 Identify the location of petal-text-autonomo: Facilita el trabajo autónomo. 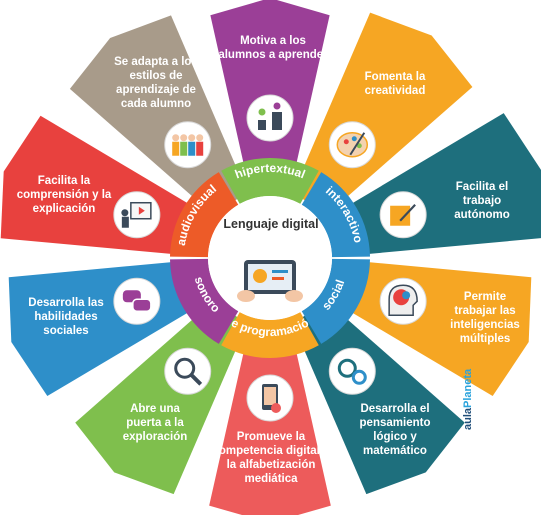
(482, 201).